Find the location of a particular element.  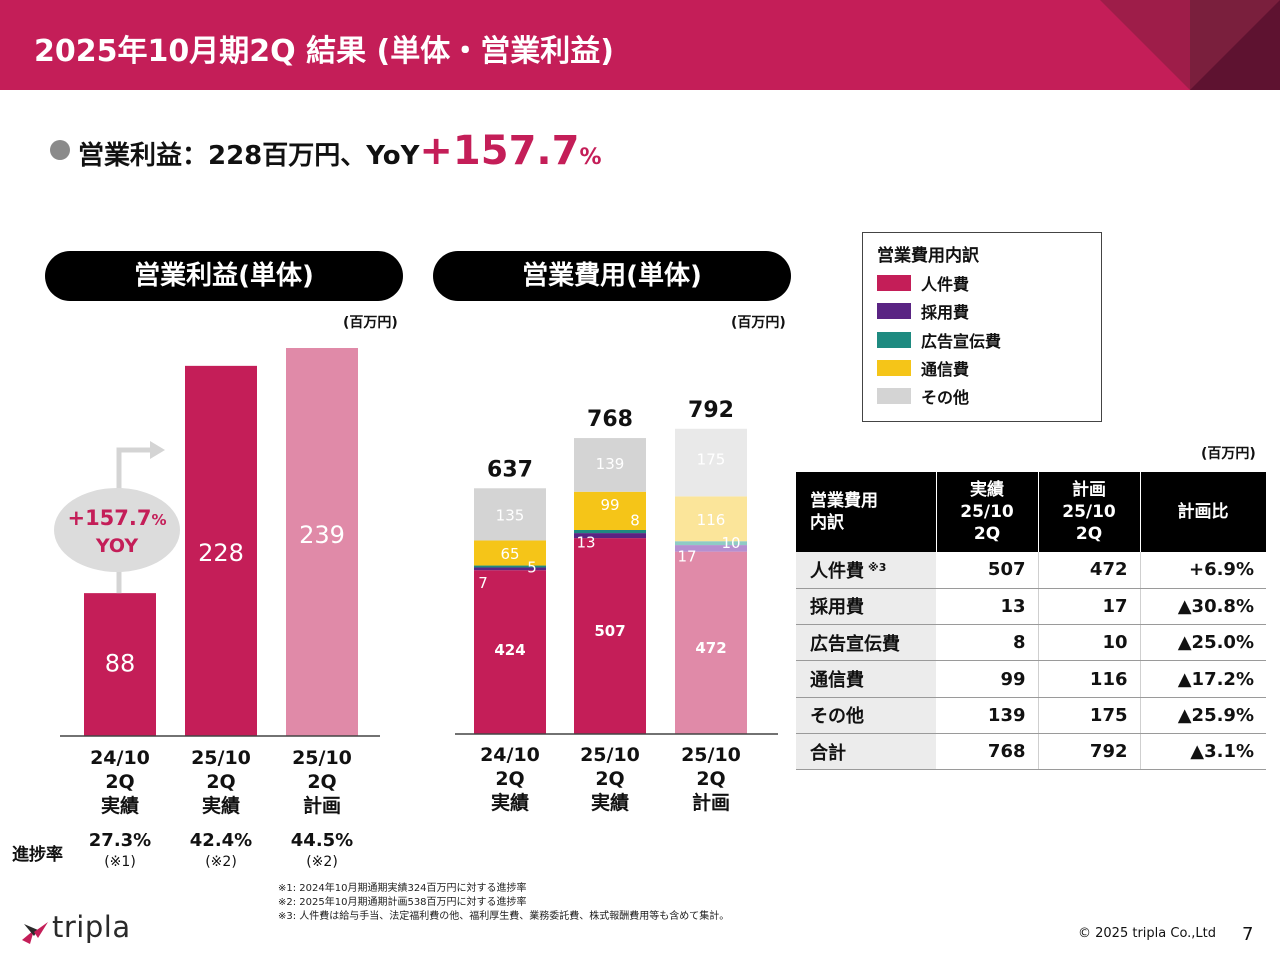

segment-value-label: 8 is located at coordinates (635, 521).